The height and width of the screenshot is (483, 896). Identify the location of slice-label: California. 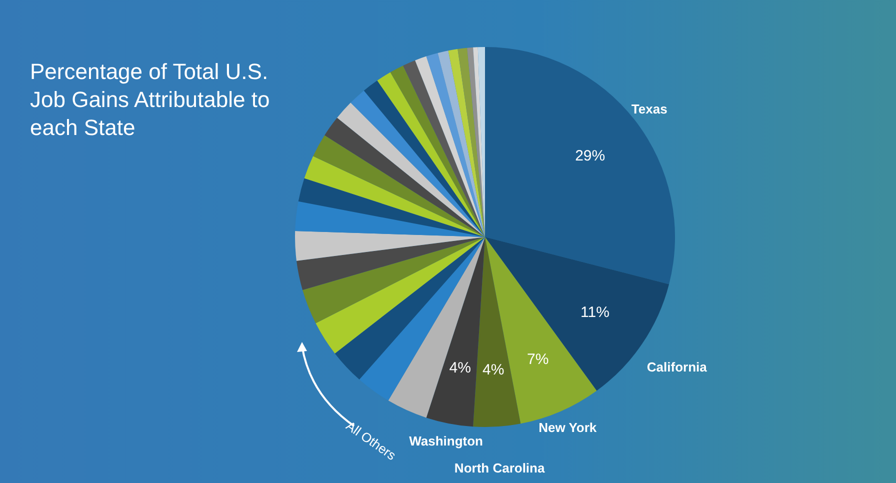
(677, 366).